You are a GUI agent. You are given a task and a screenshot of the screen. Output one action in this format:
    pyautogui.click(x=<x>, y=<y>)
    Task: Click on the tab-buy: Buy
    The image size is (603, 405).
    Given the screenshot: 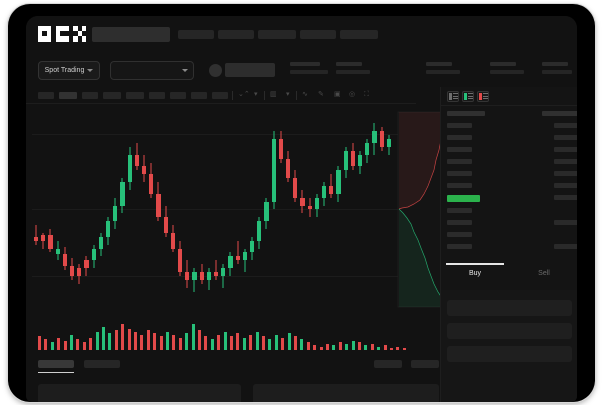 What is the action you would take?
    pyautogui.click(x=475, y=273)
    